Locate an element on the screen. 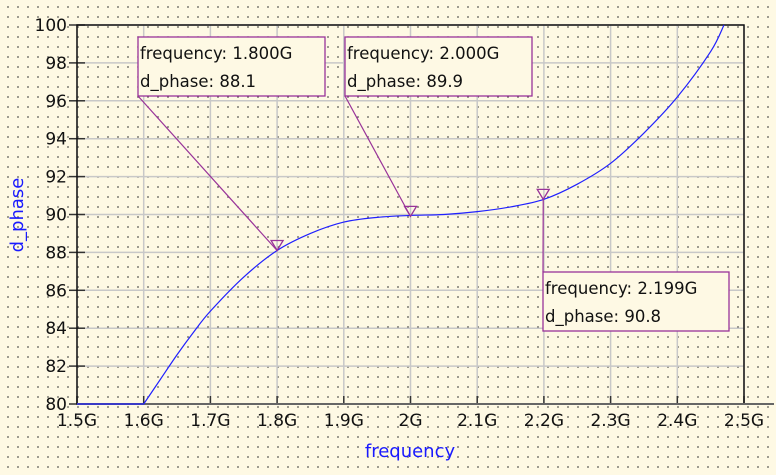 The height and width of the screenshot is (475, 776). x-axis-label: frequency is located at coordinates (410, 451).